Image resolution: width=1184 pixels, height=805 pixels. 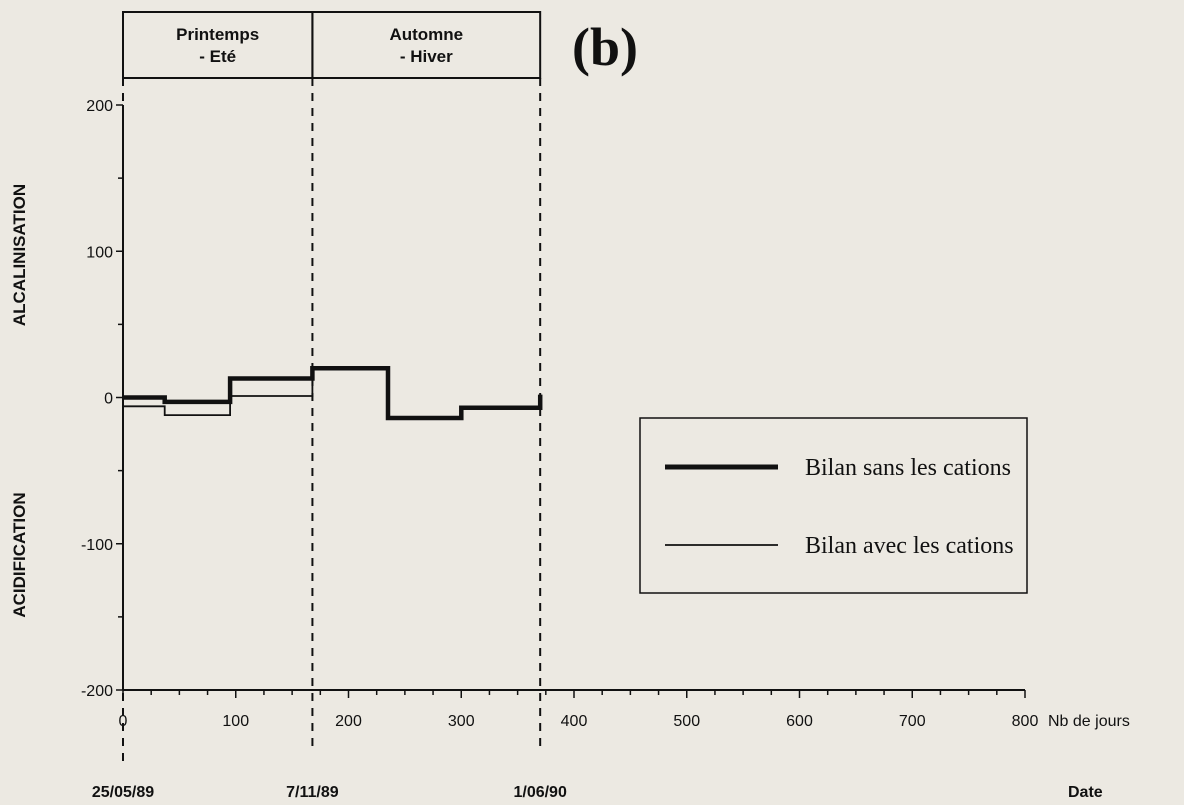 I want to click on x-tick-label: 100, so click(x=235, y=721).